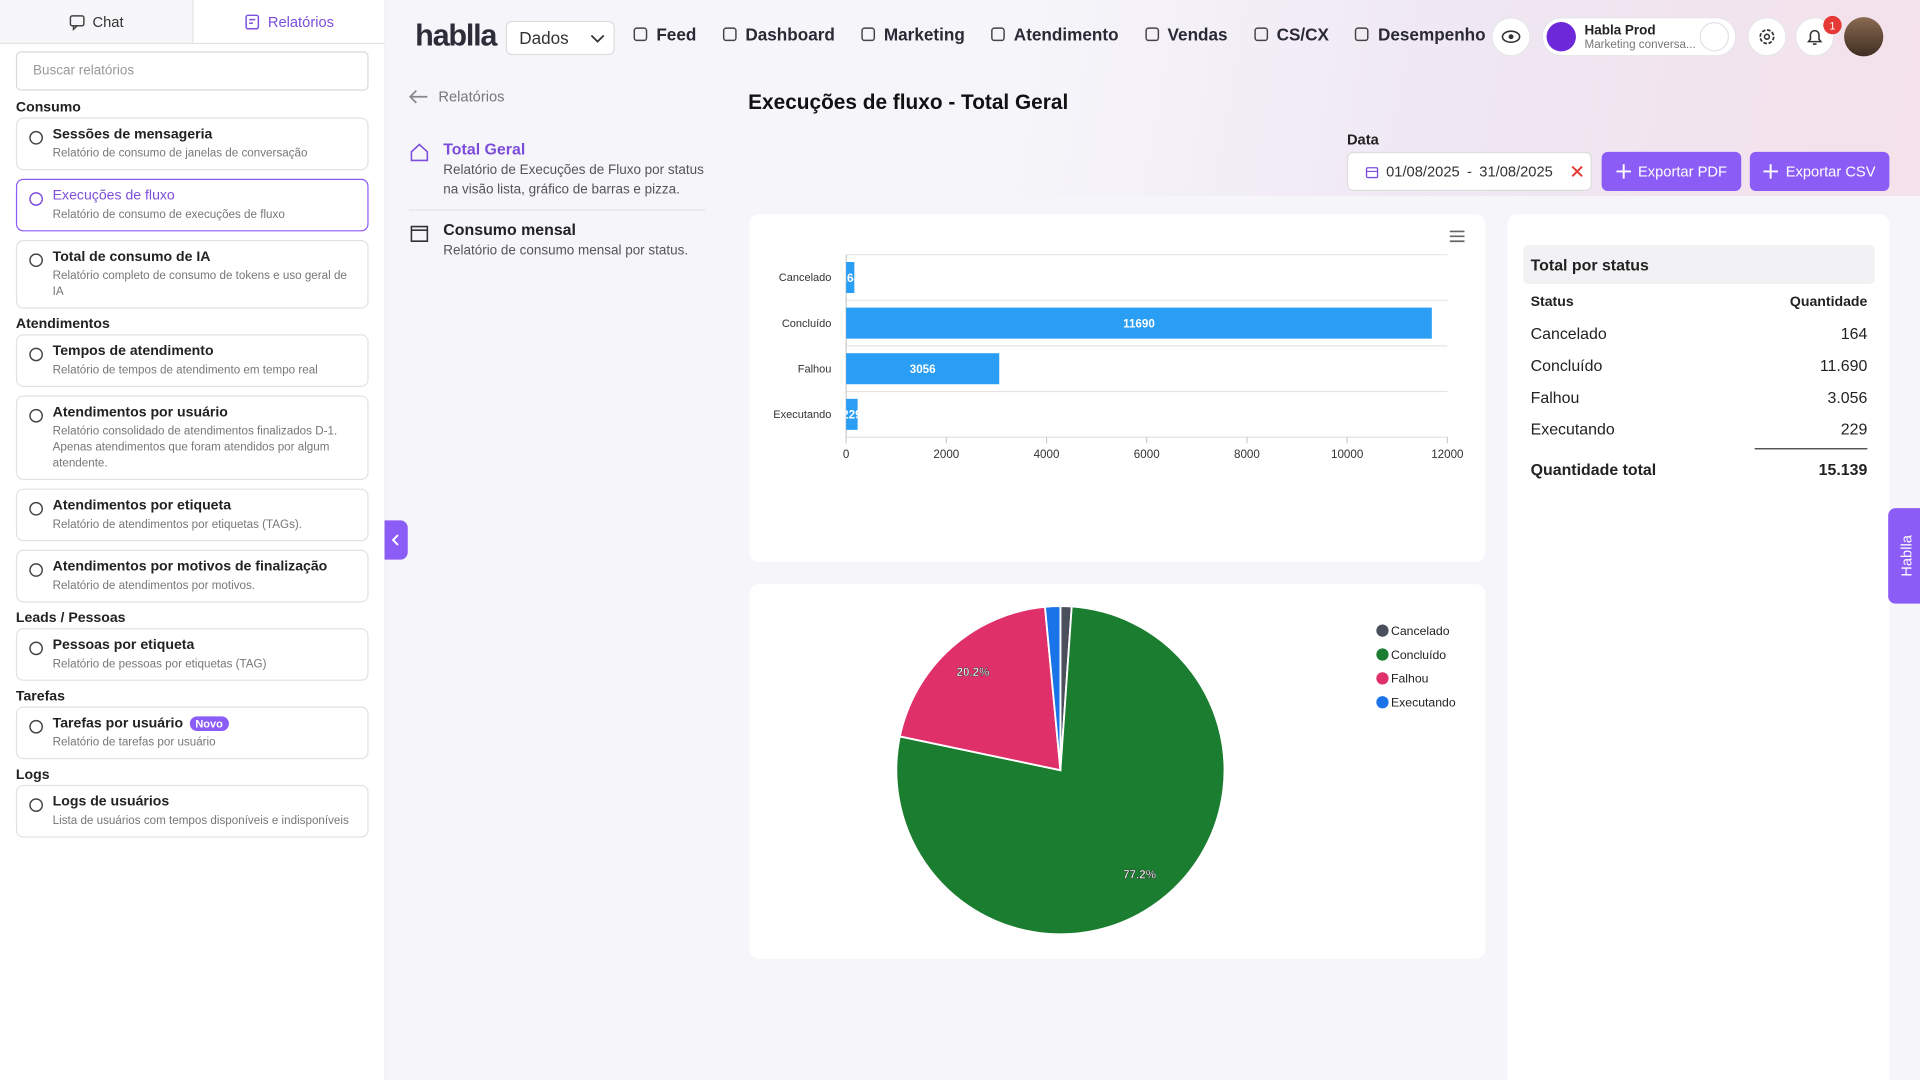  I want to click on nav-item: Marketing, so click(912, 34).